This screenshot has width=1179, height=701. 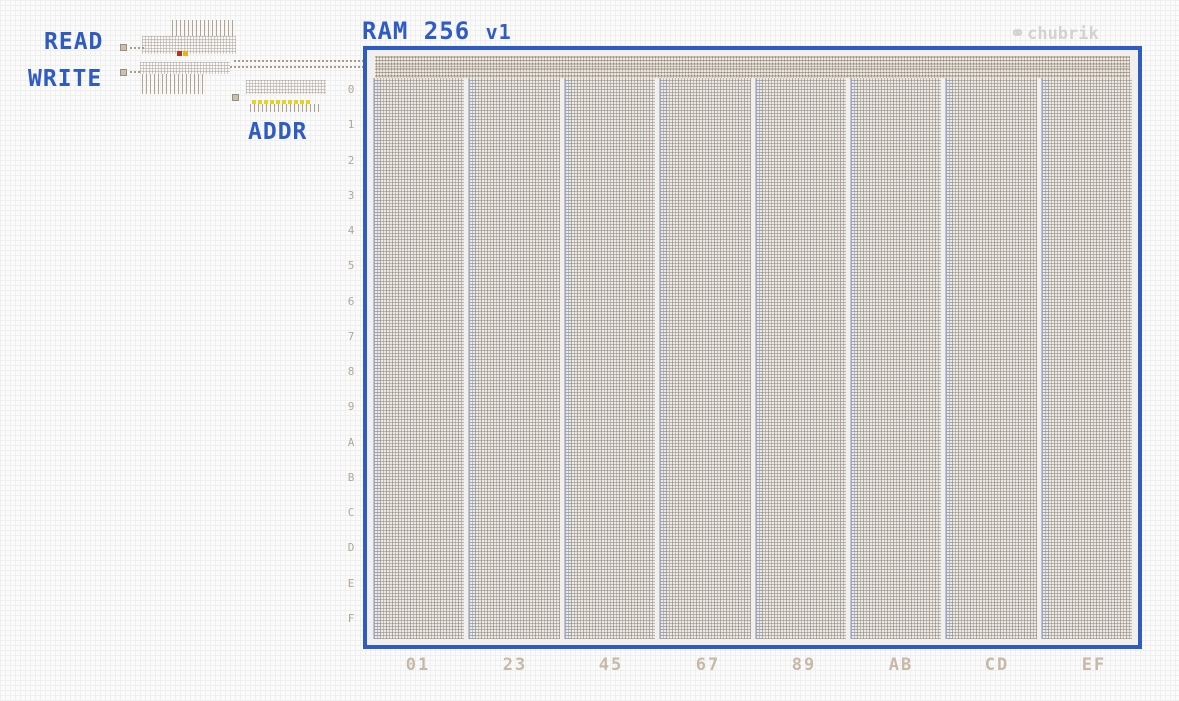 What do you see at coordinates (286, 108) in the screenshot?
I see `address-input-wires` at bounding box center [286, 108].